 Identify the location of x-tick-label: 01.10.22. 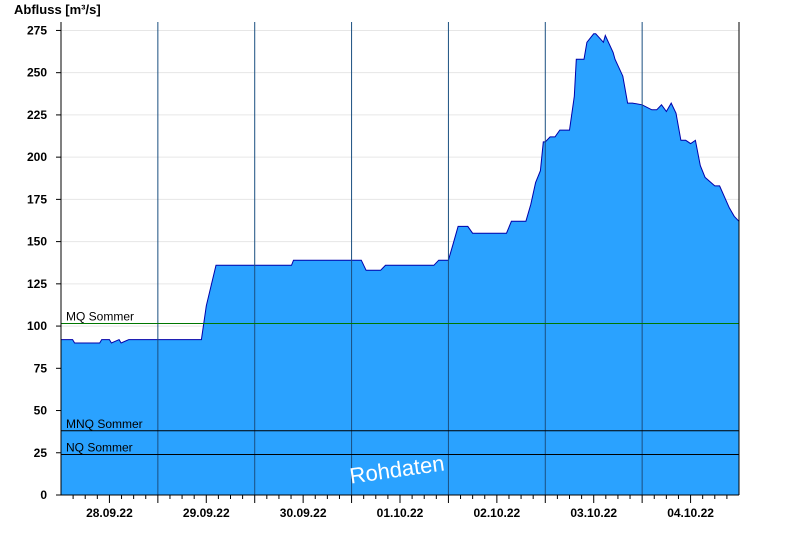
(400, 513).